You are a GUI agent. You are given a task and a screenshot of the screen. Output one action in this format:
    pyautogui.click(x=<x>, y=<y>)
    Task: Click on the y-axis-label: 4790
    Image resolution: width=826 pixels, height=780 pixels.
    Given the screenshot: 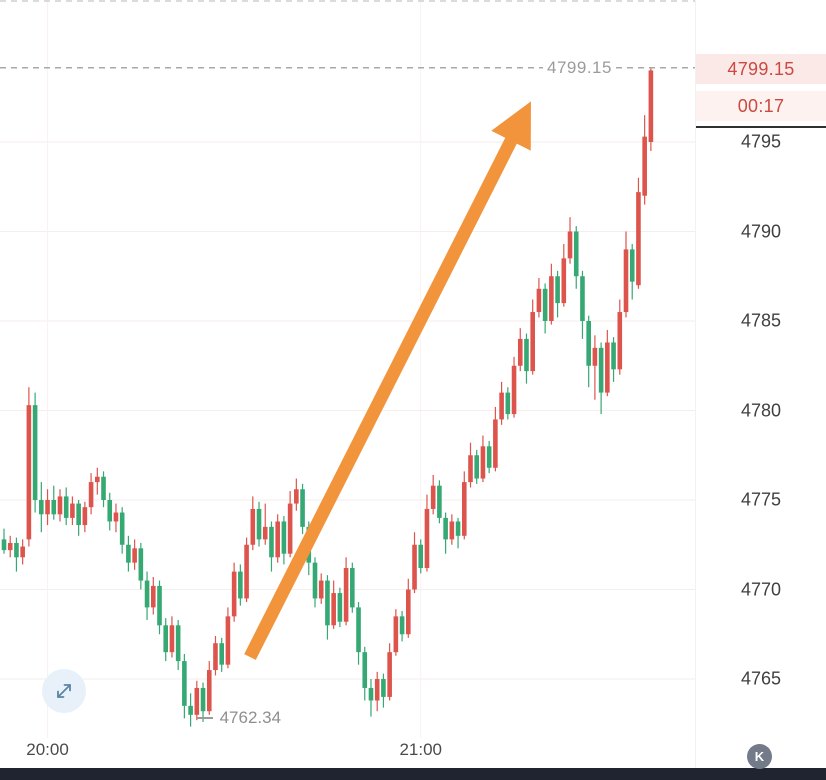 What is the action you would take?
    pyautogui.click(x=761, y=231)
    